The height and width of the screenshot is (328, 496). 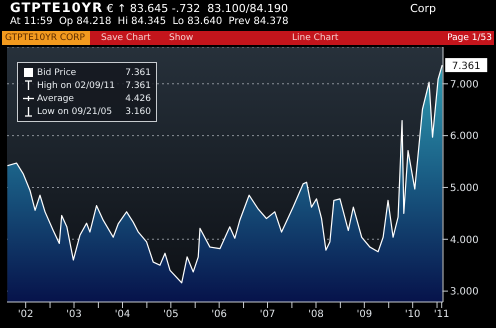 What do you see at coordinates (469, 38) in the screenshot?
I see `text: Page 1/53` at bounding box center [469, 38].